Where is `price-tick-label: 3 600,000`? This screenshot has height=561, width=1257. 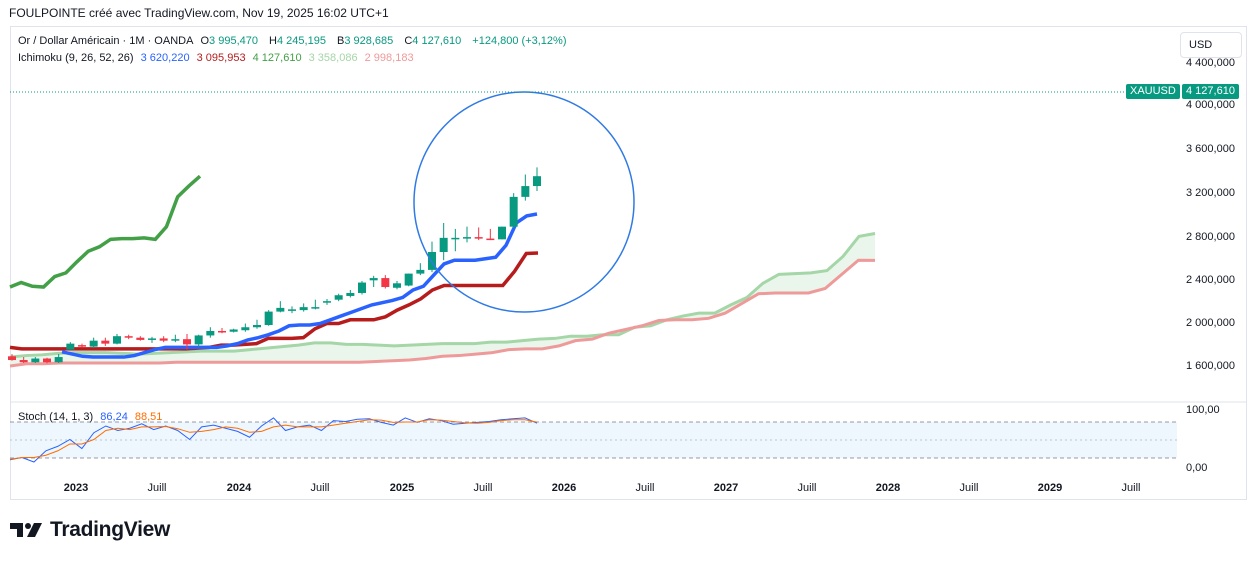 price-tick-label: 3 600,000 is located at coordinates (1210, 149).